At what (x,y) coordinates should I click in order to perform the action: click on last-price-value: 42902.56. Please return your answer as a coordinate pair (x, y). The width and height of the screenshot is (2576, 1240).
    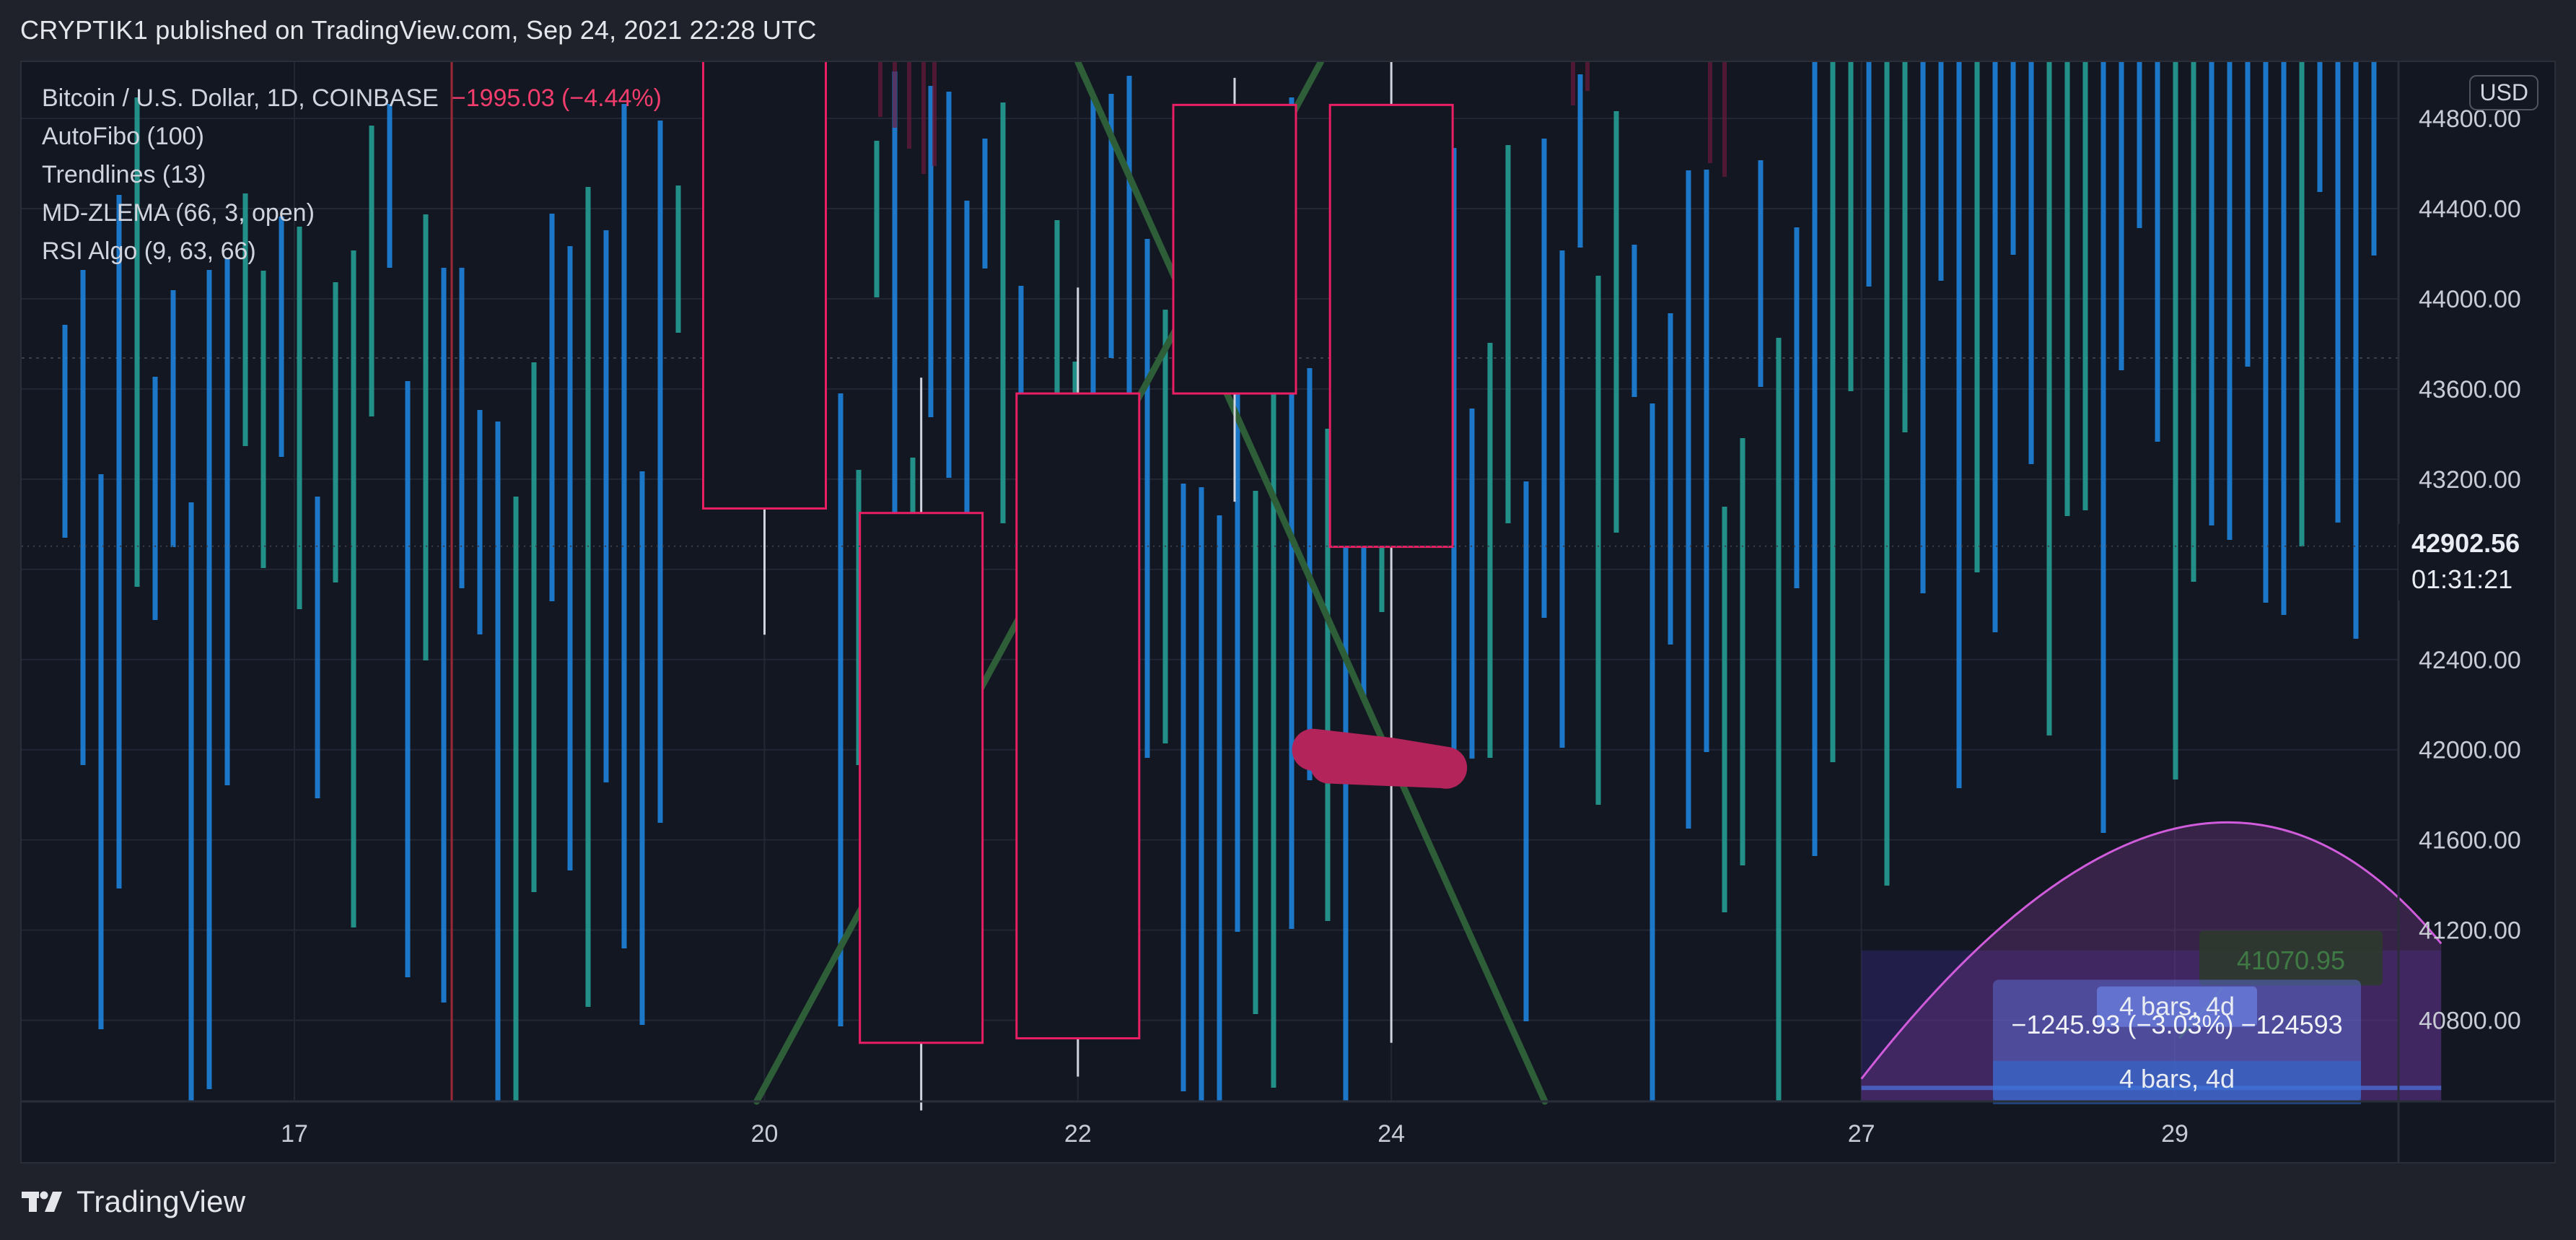
    Looking at the image, I should click on (2465, 543).